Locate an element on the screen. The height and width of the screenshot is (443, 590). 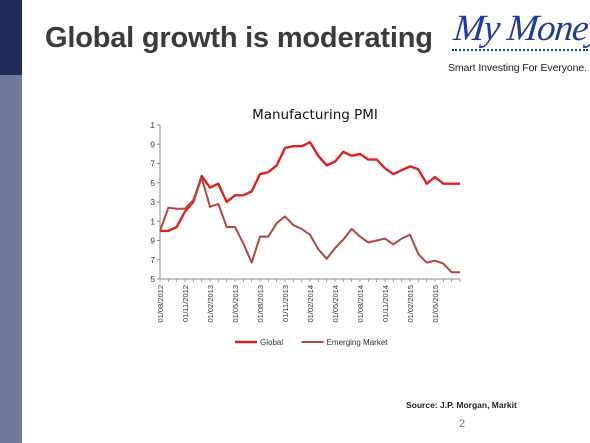
x-tick-label: 01/11/2012 is located at coordinates (185, 303).